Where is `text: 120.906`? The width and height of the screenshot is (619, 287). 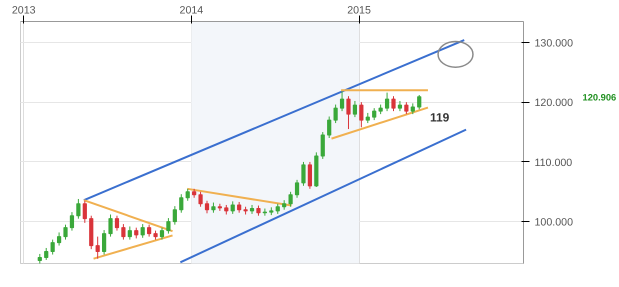
text: 120.906 is located at coordinates (599, 97).